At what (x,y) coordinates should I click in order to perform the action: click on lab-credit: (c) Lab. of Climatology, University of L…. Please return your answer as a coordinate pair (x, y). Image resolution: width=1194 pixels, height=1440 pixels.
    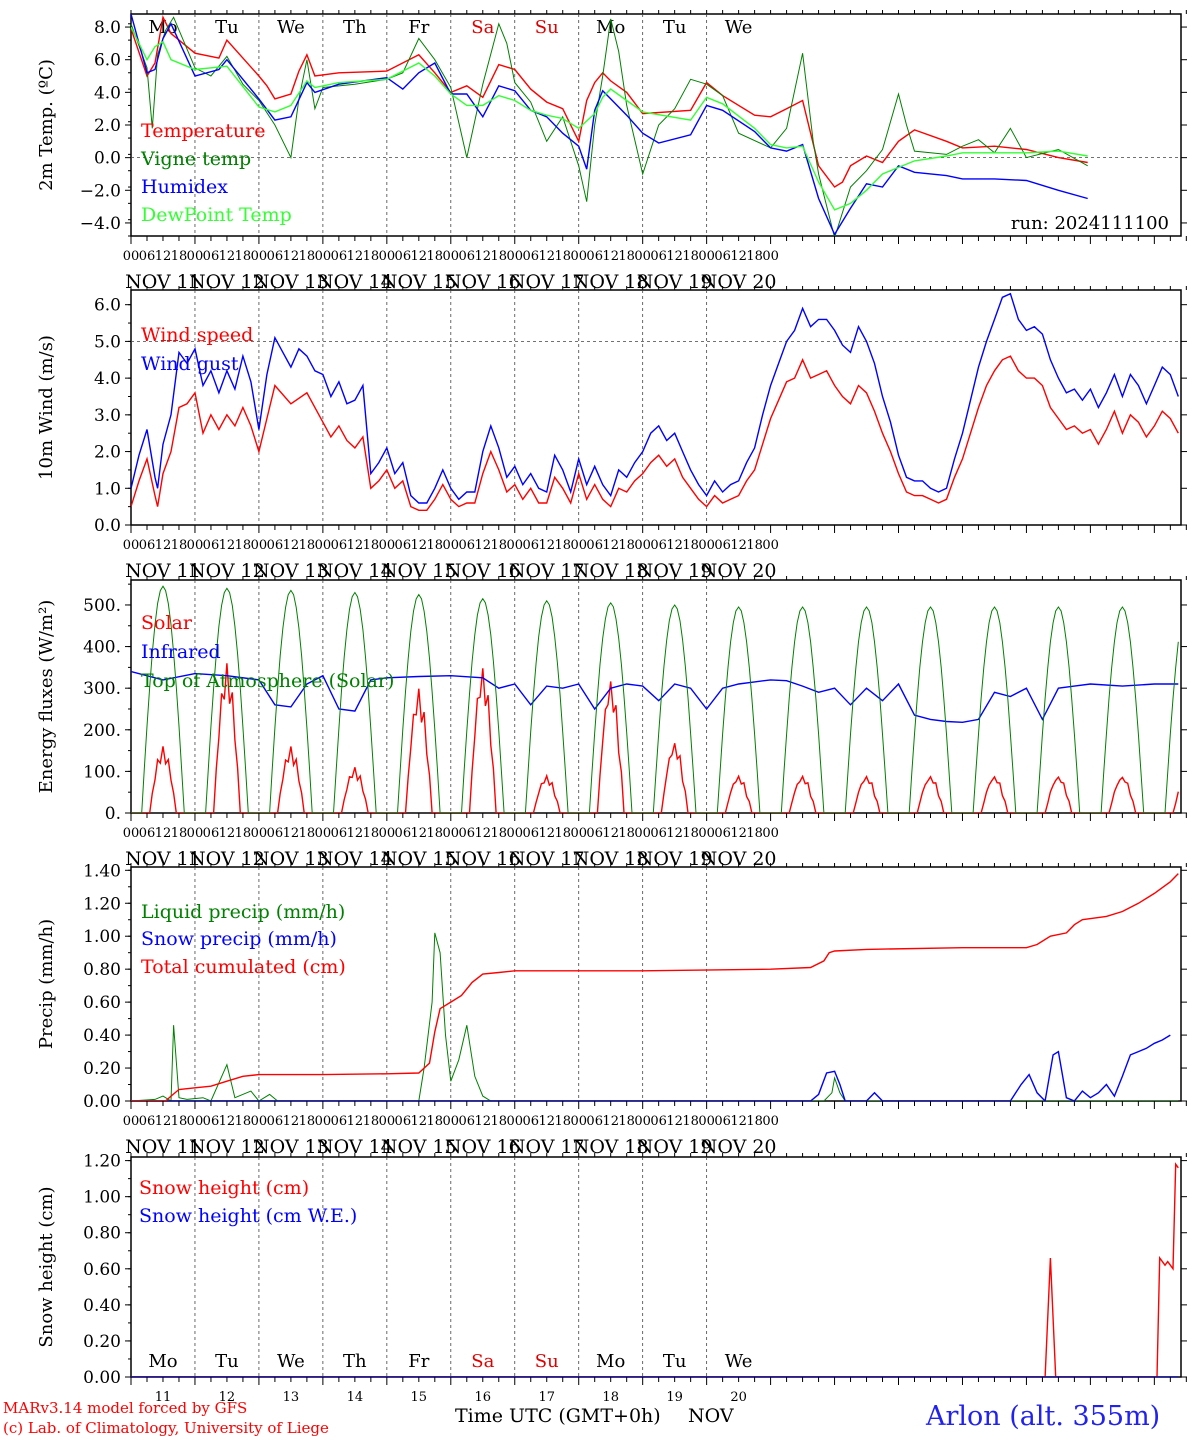
    Looking at the image, I should click on (166, 1428).